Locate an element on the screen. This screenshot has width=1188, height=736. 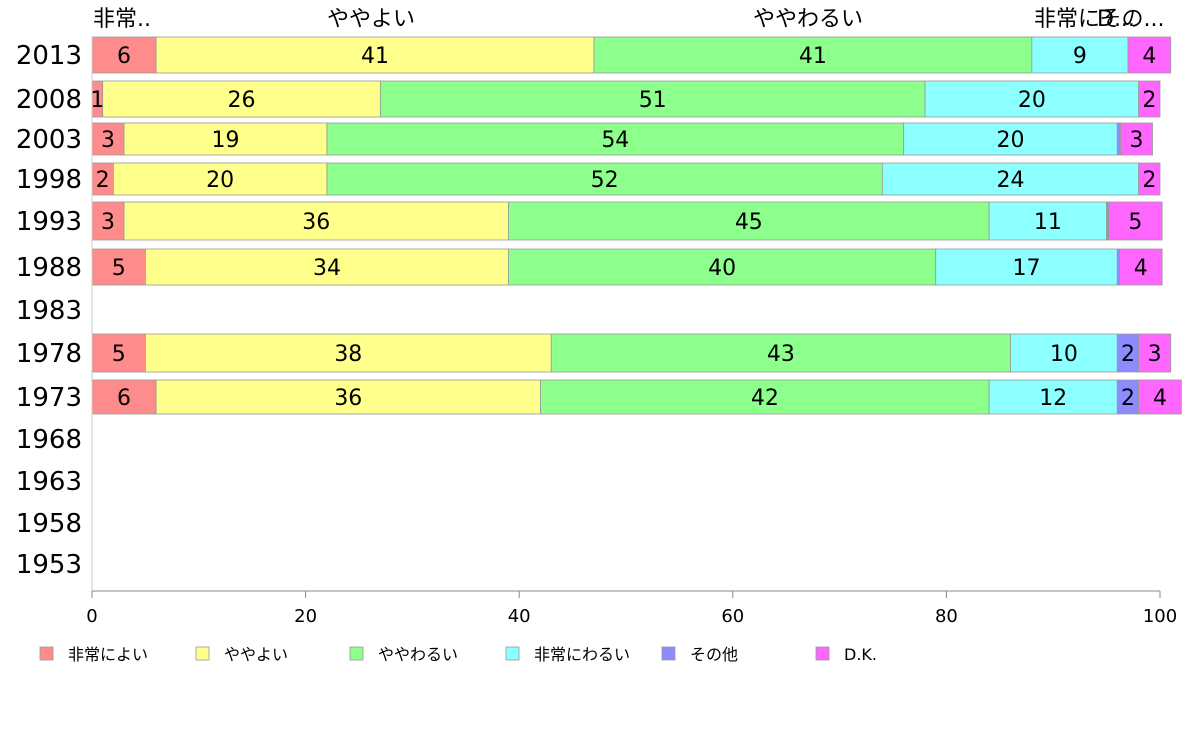
year-label-1968: 1968 is located at coordinates (49, 440).